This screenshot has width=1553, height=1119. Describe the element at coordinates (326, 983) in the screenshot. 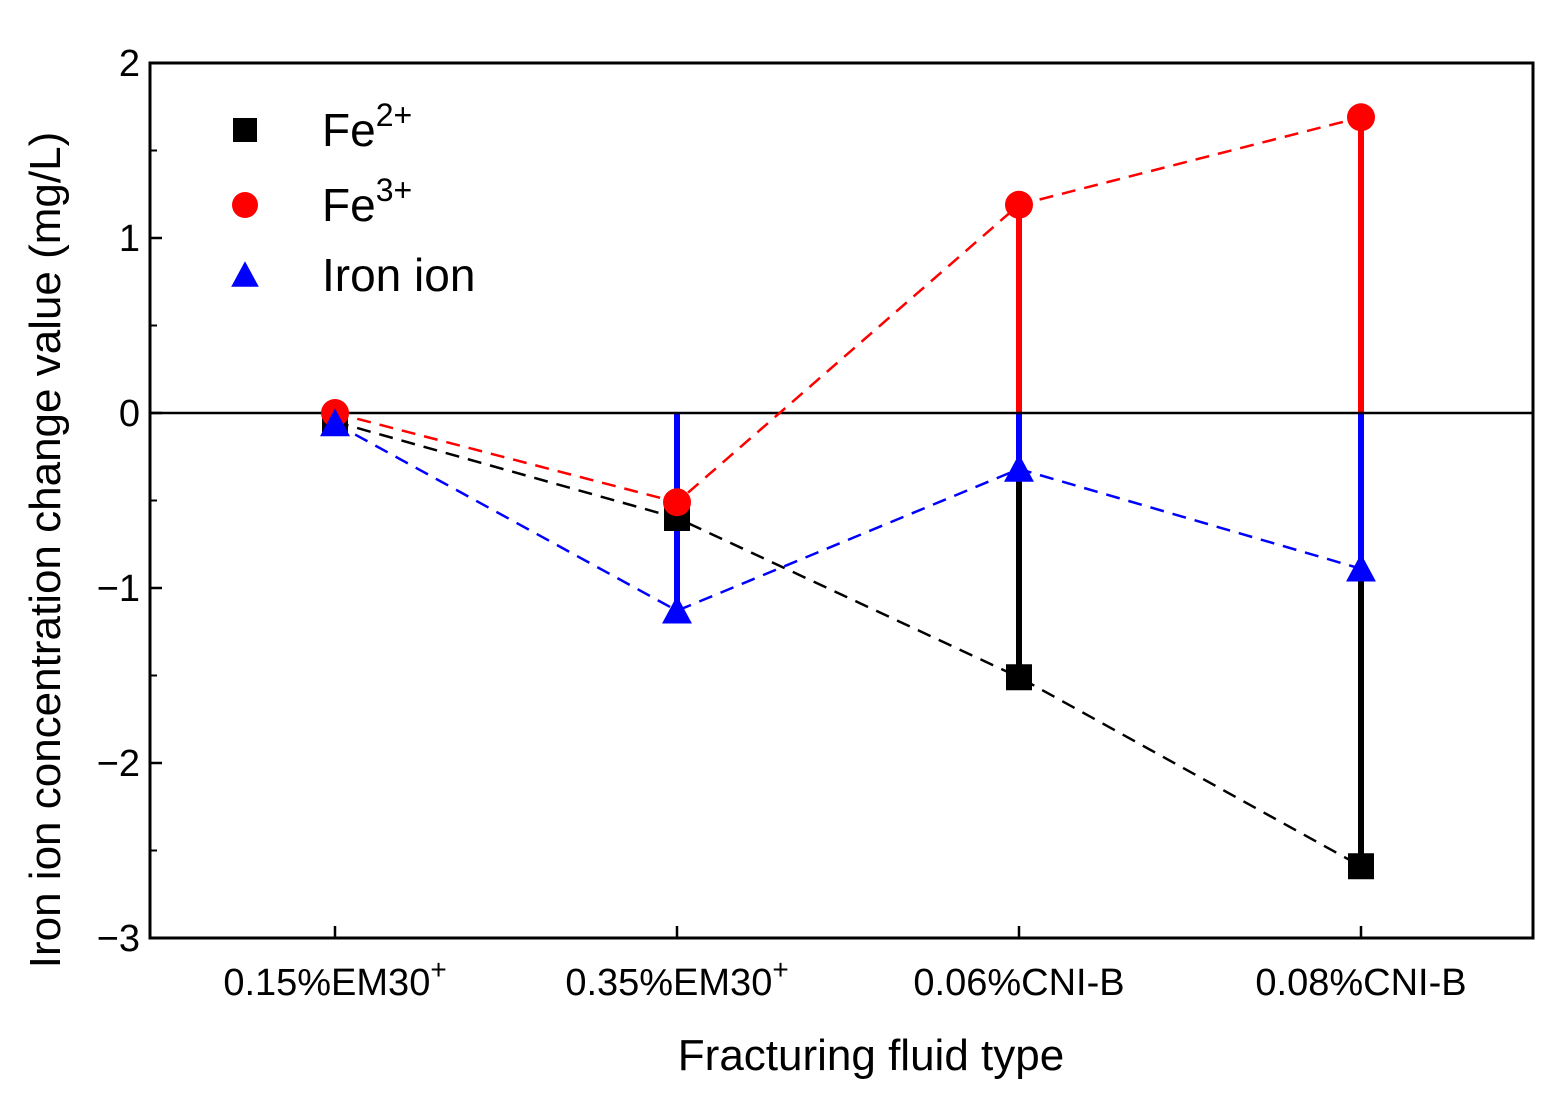

I see `x-tick-label-base: 0.15%EM30` at that location.